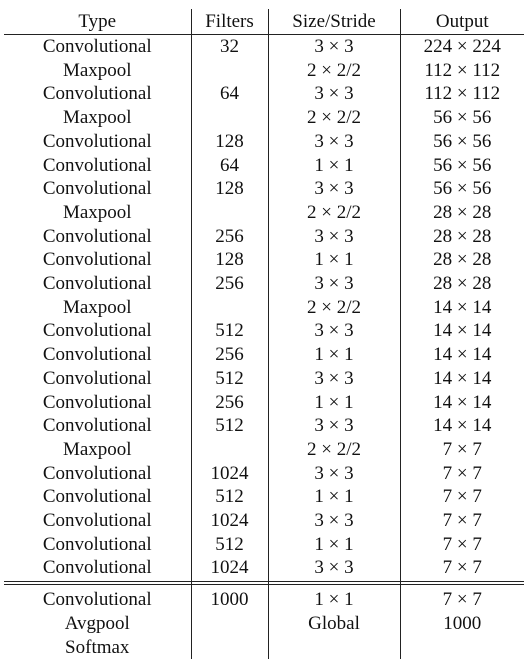 The image size is (528, 666). I want to click on table-row: Convolutional 128 1 × 1 28 × 28, so click(264, 260).